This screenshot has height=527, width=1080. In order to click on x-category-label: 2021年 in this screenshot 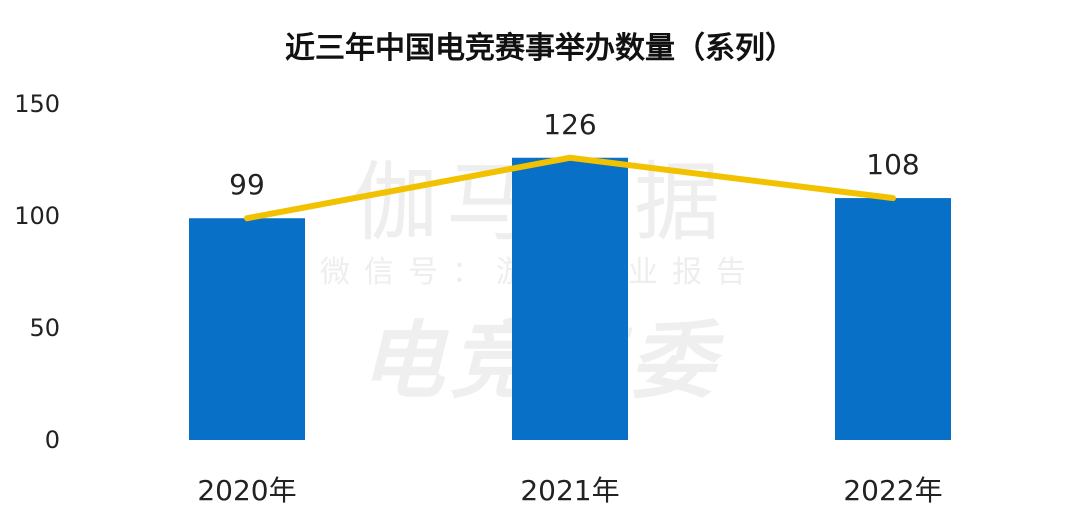, I will do `click(569, 490)`.